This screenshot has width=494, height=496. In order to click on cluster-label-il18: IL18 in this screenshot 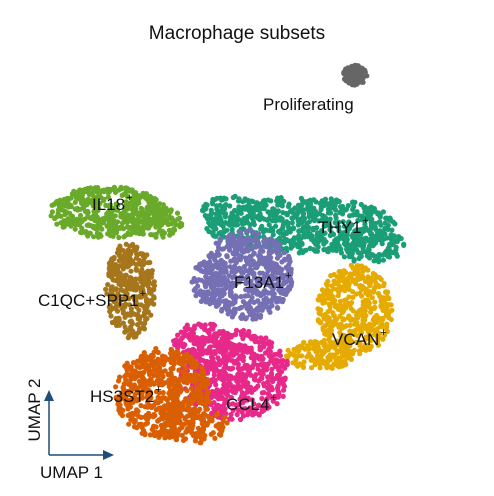, I will do `click(108, 204)`.